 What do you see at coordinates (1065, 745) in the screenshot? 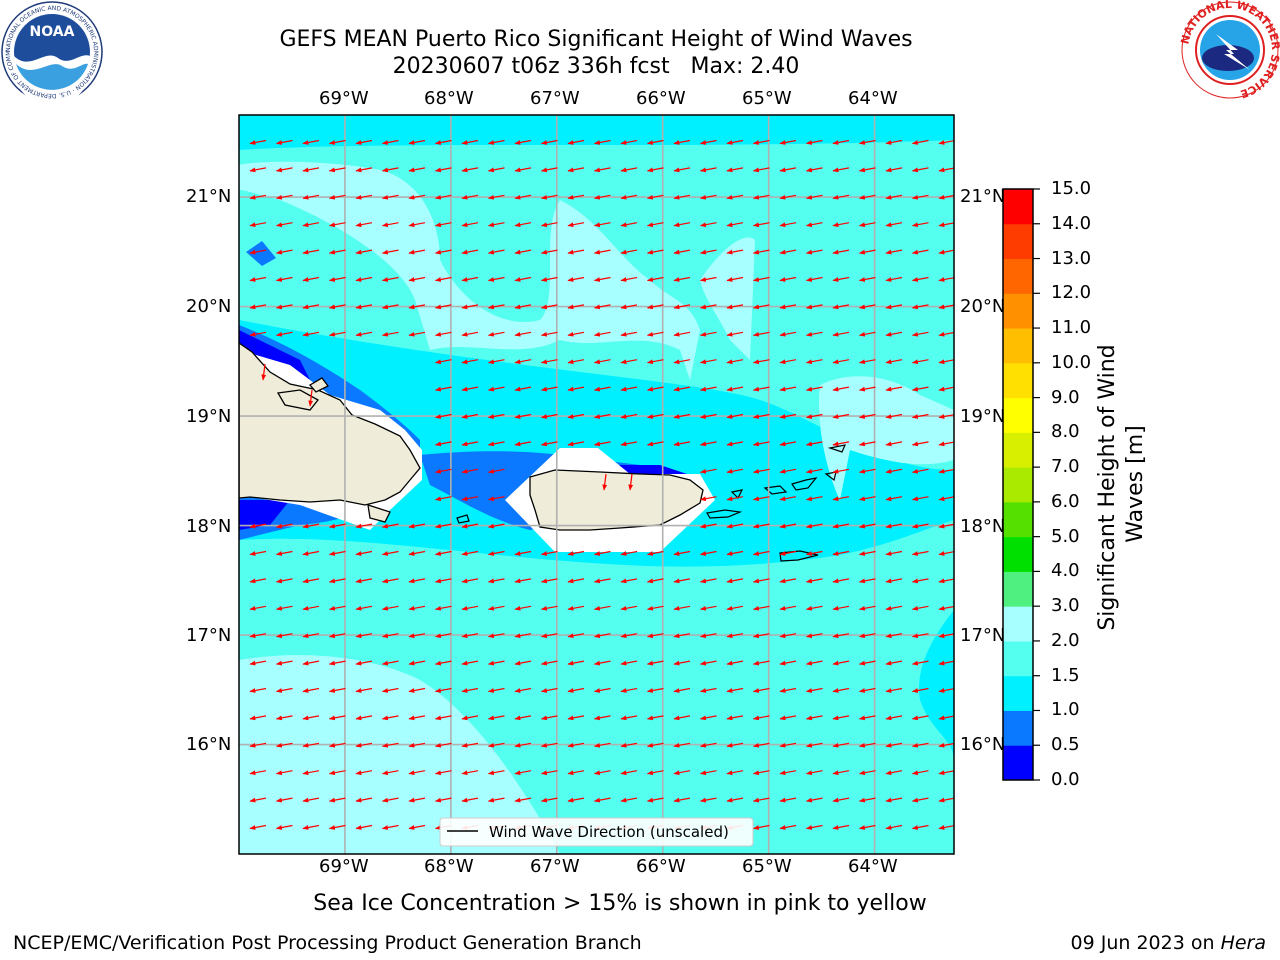
I see `colorbar-tick-label: 0.5` at bounding box center [1065, 745].